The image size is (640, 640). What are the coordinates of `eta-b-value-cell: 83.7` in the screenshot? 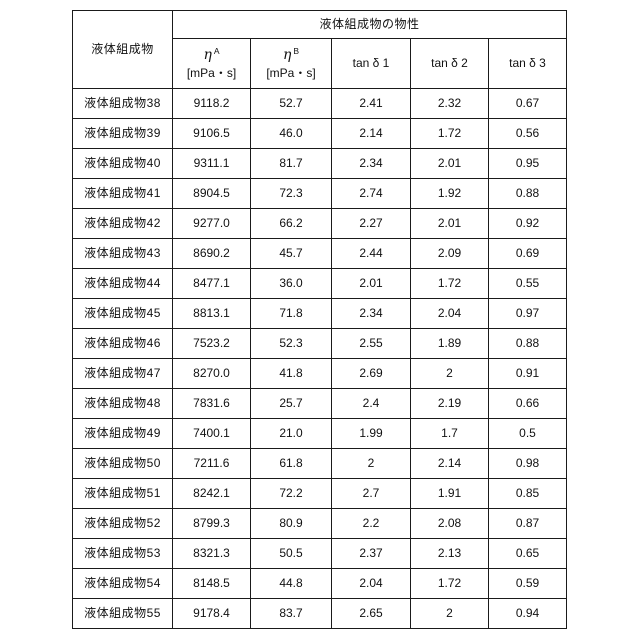 It's located at (291, 613).